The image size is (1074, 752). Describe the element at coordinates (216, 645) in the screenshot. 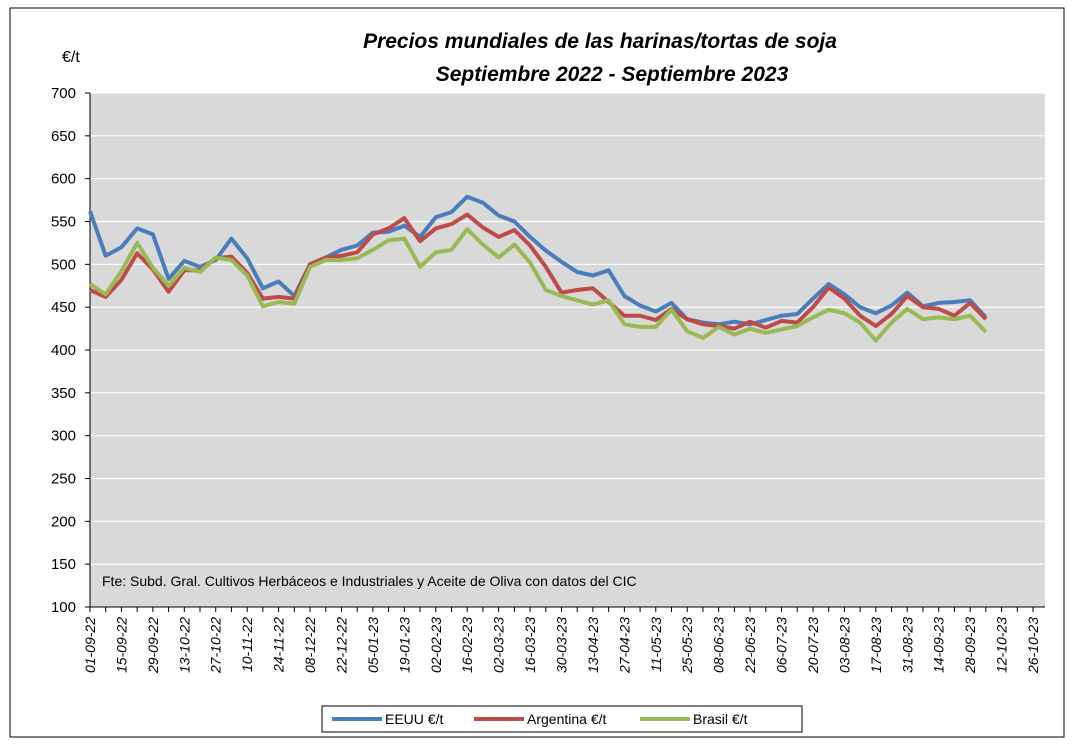

I see `x-tick-label: 27-10-22` at that location.